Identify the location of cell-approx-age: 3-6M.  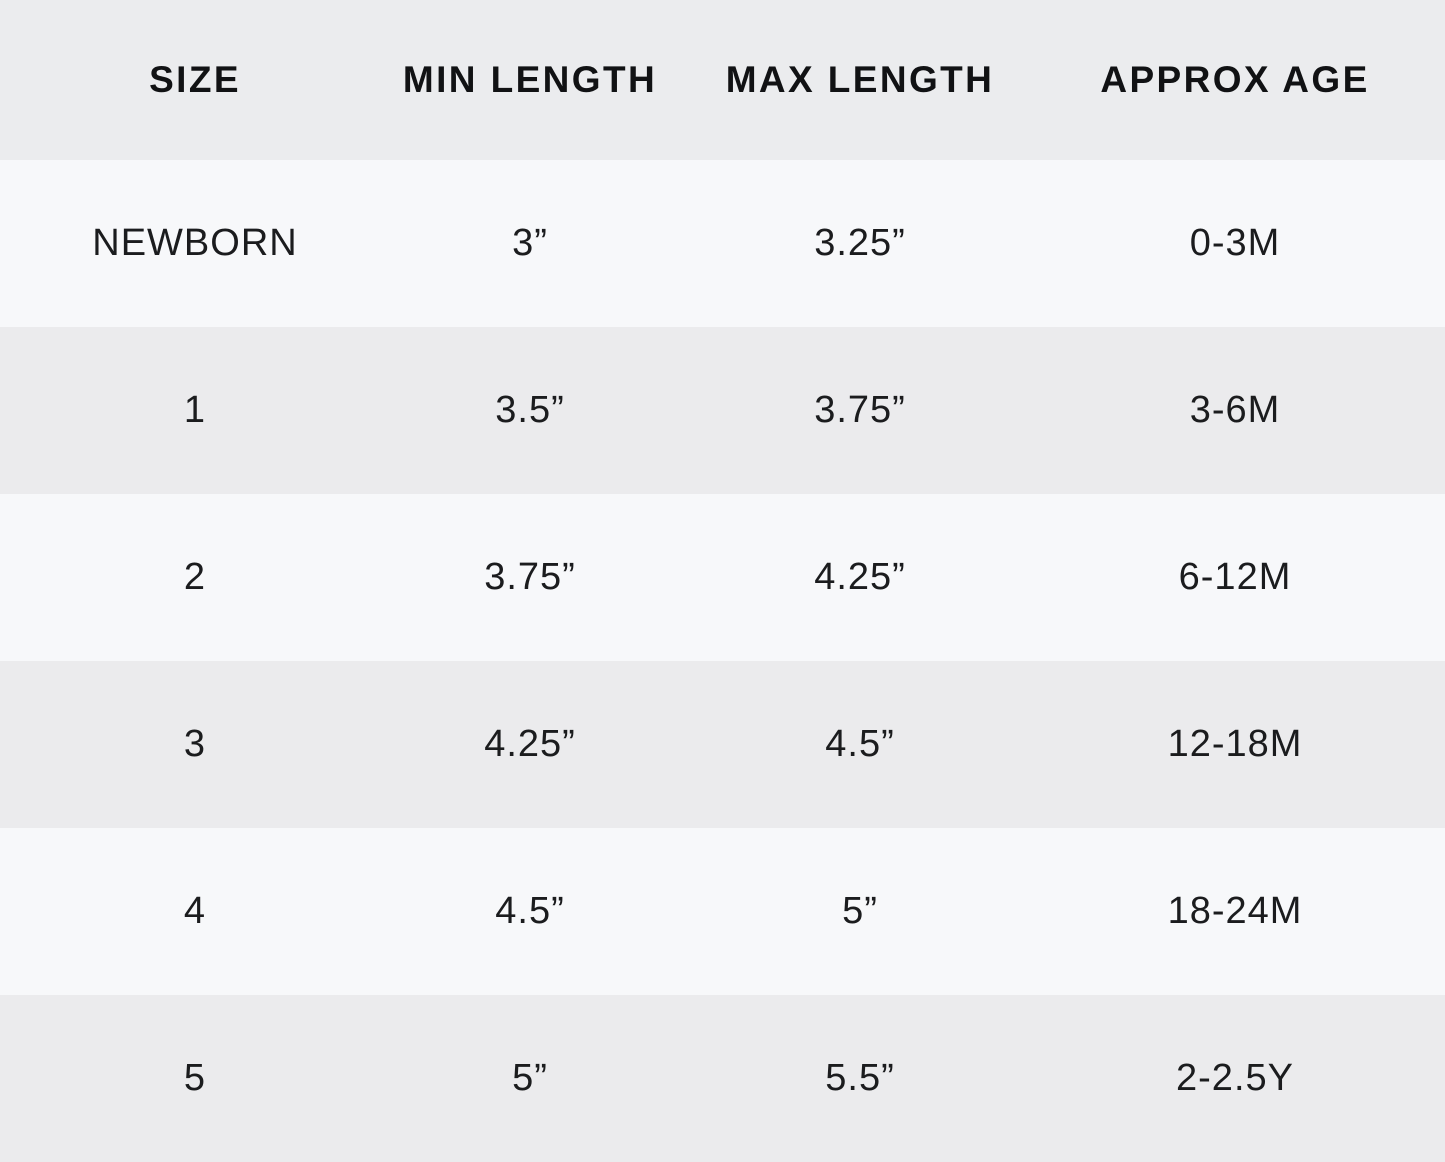
(1235, 410).